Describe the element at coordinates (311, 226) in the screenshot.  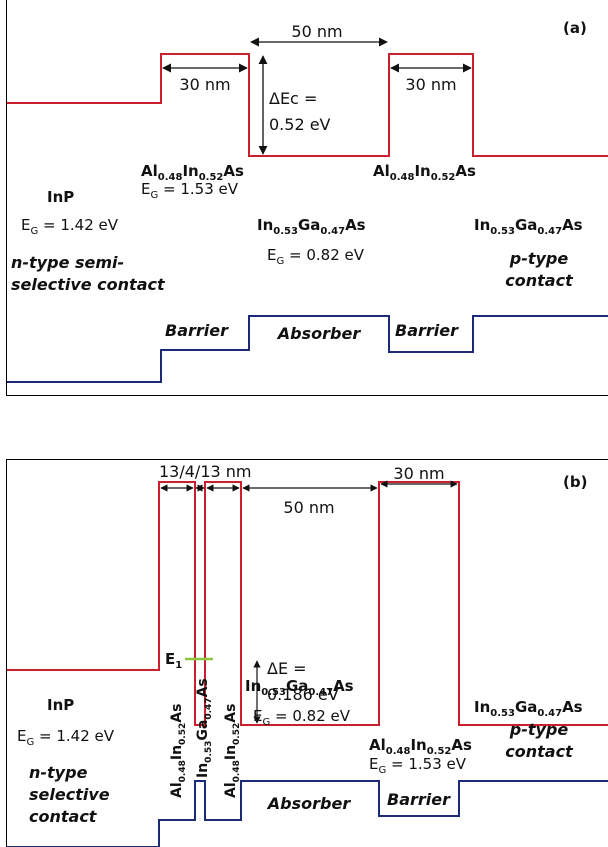
I see `absorber-material-a: In0.53Ga0.47As` at that location.